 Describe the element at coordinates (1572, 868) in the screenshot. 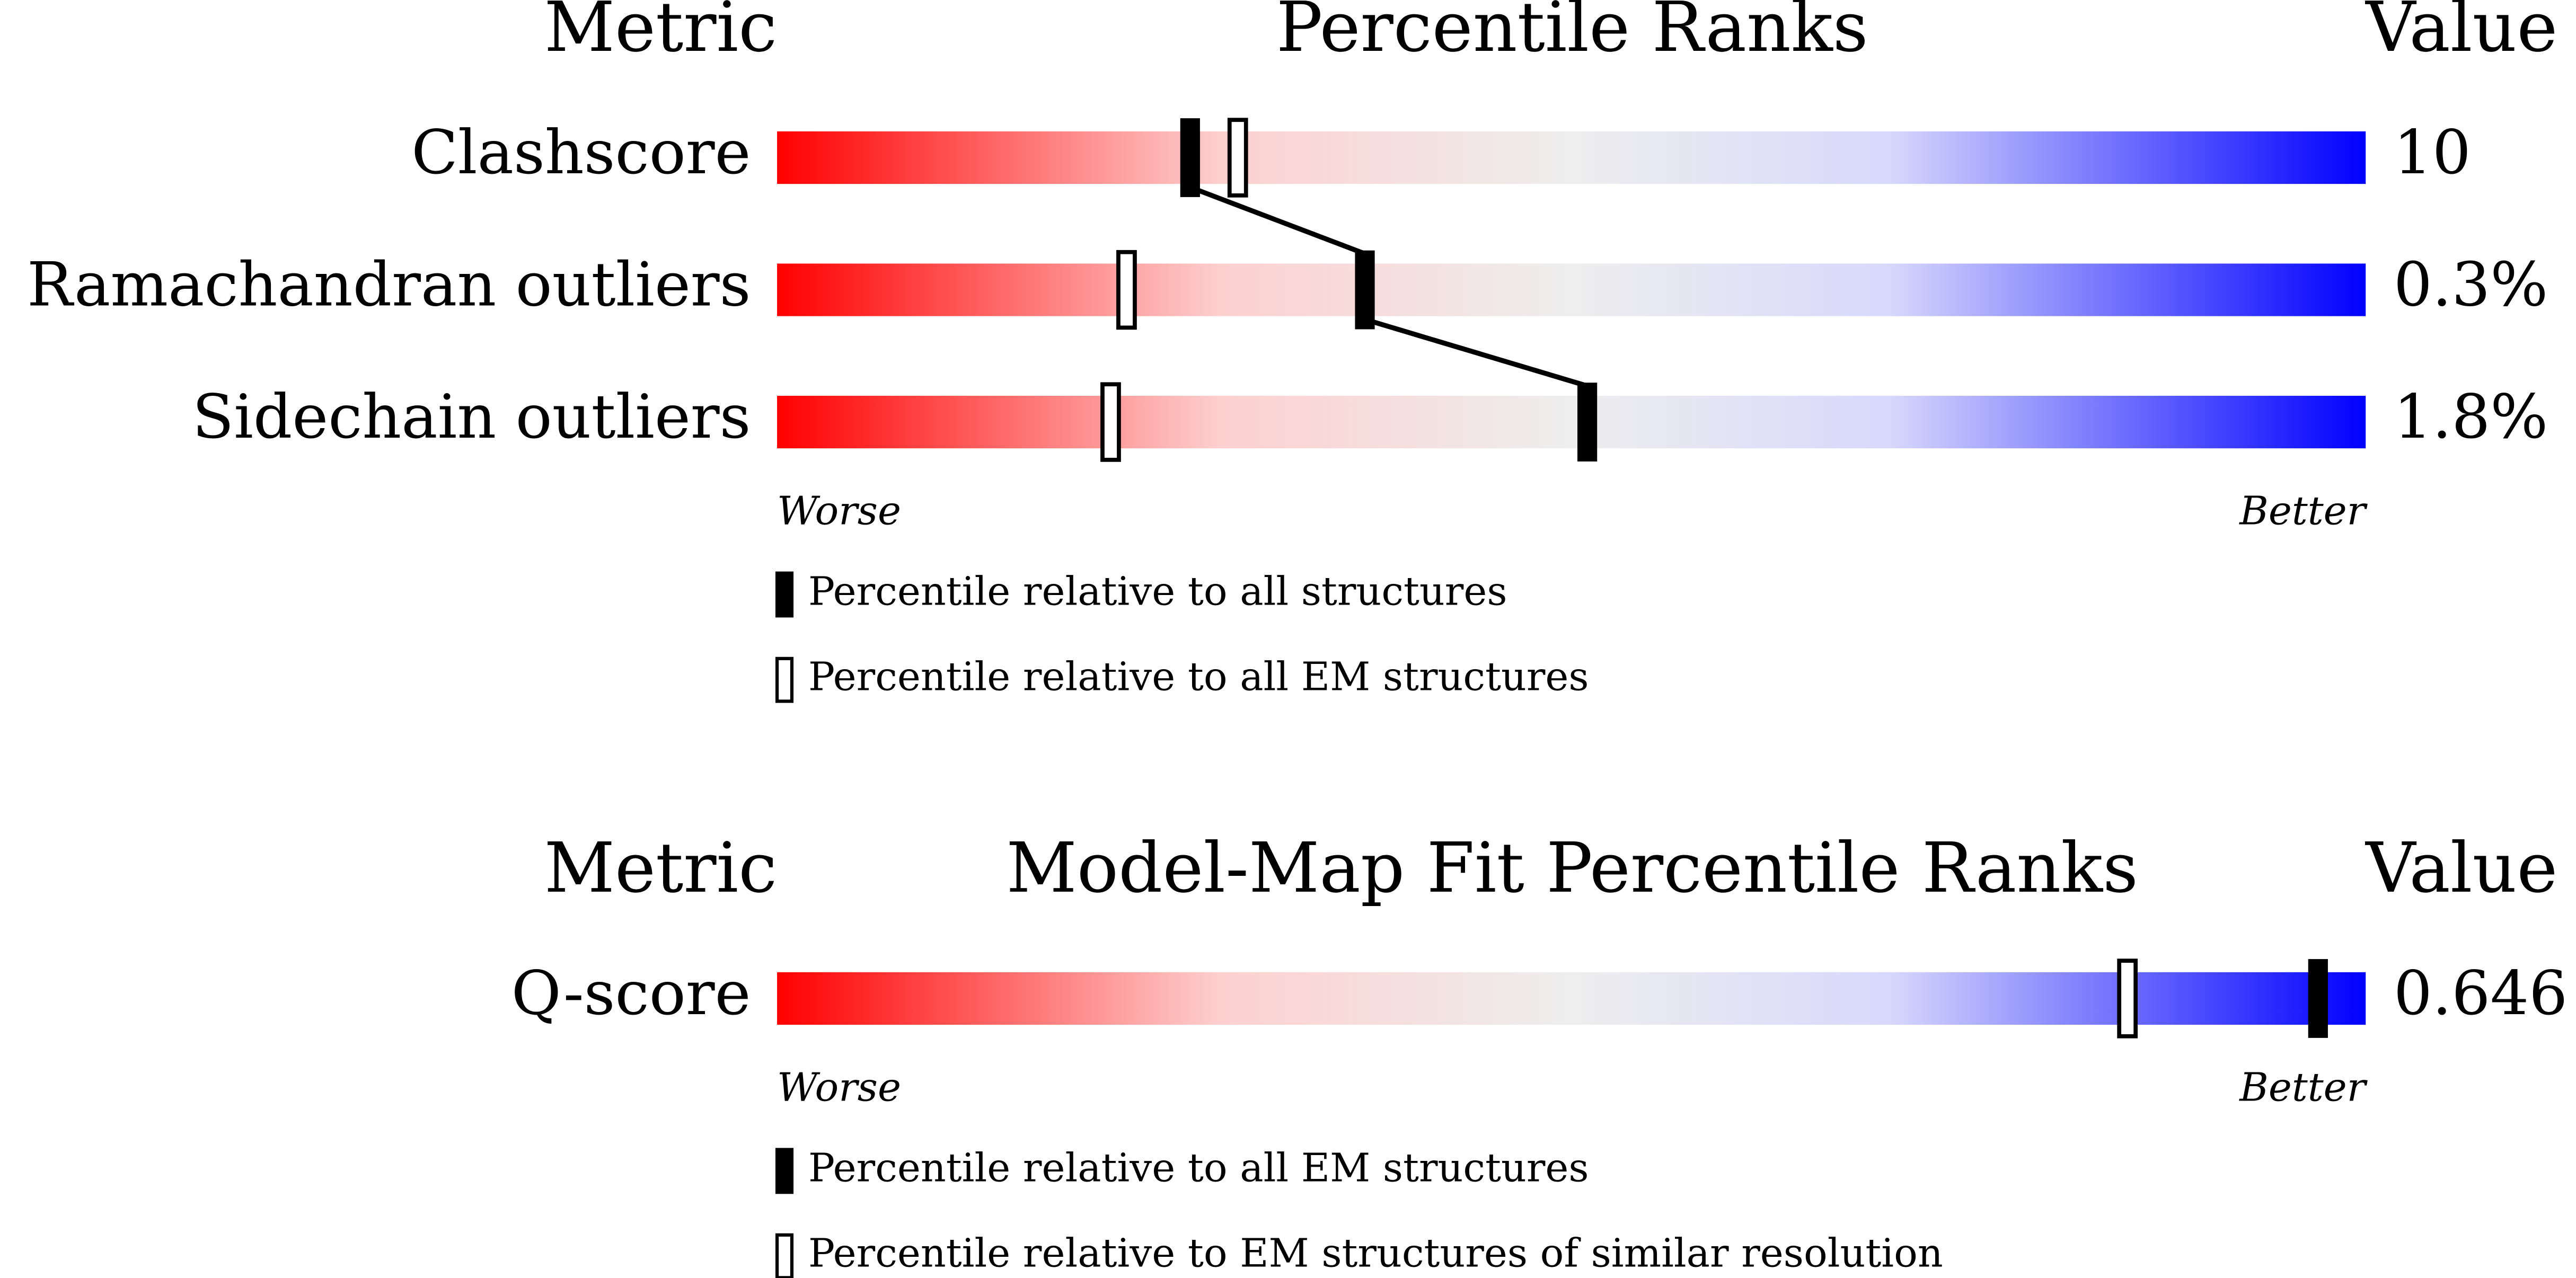

I see `panel-title: Model-Map Fit Percentile Ranks` at that location.